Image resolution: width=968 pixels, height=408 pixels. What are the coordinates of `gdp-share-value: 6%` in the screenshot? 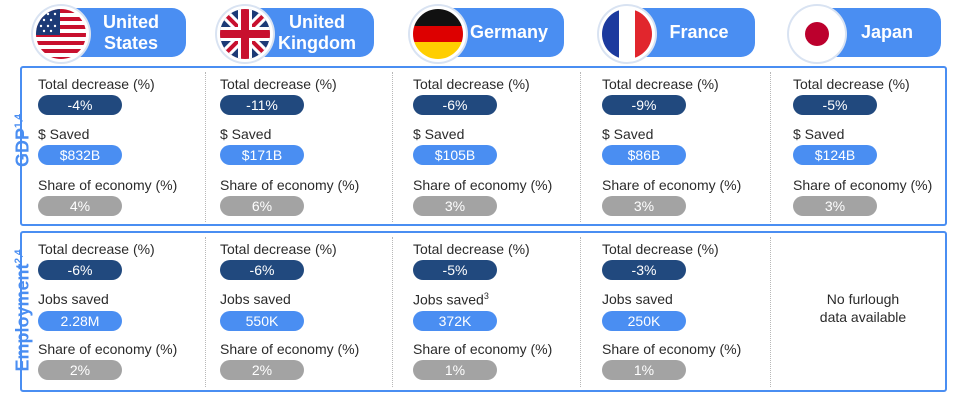 It's located at (262, 206).